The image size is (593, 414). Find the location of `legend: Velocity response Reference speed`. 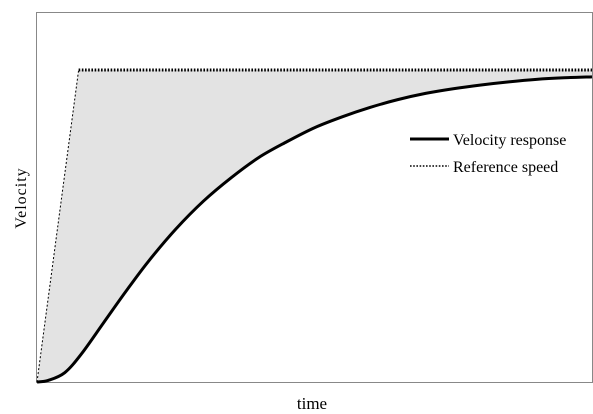

legend: Velocity response Reference speed is located at coordinates (488, 154).